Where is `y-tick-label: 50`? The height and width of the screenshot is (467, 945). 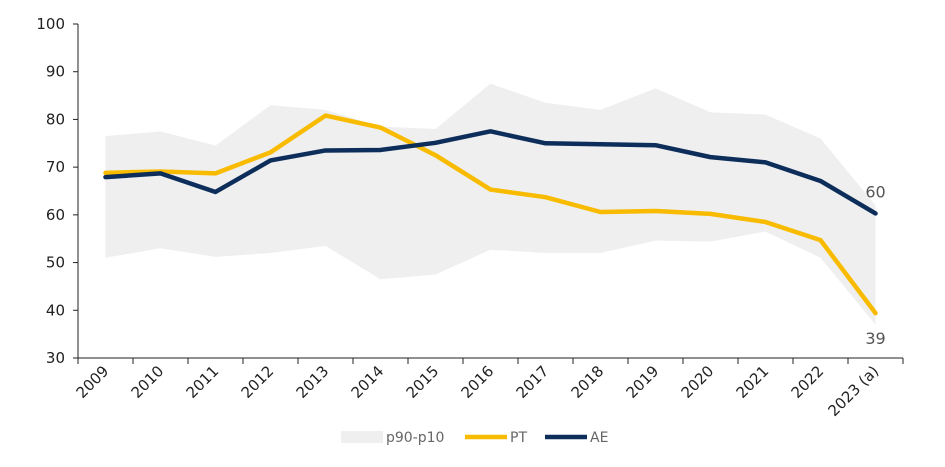 y-tick-label: 50 is located at coordinates (55, 263).